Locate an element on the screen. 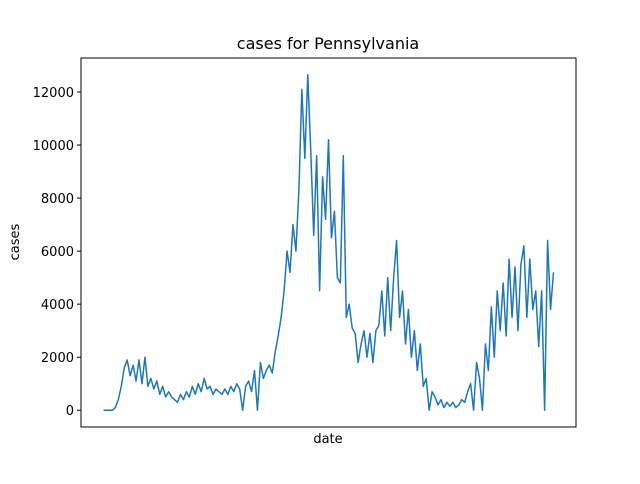 The image size is (640, 484). y-axis-label: cases is located at coordinates (15, 241).